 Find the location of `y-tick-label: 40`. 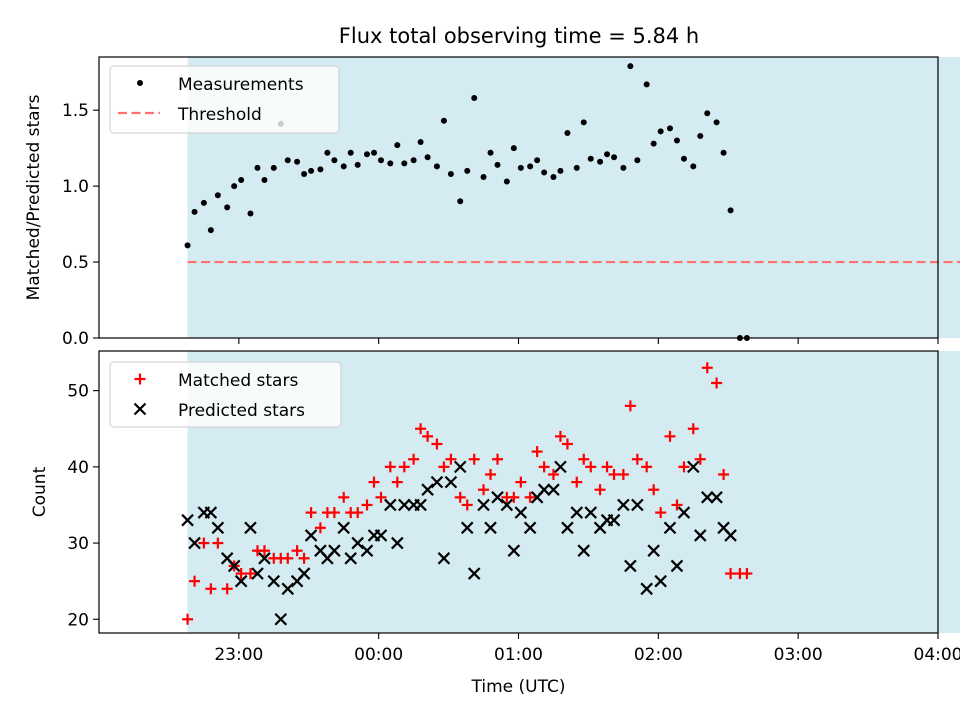

y-tick-label: 40 is located at coordinates (78, 468).